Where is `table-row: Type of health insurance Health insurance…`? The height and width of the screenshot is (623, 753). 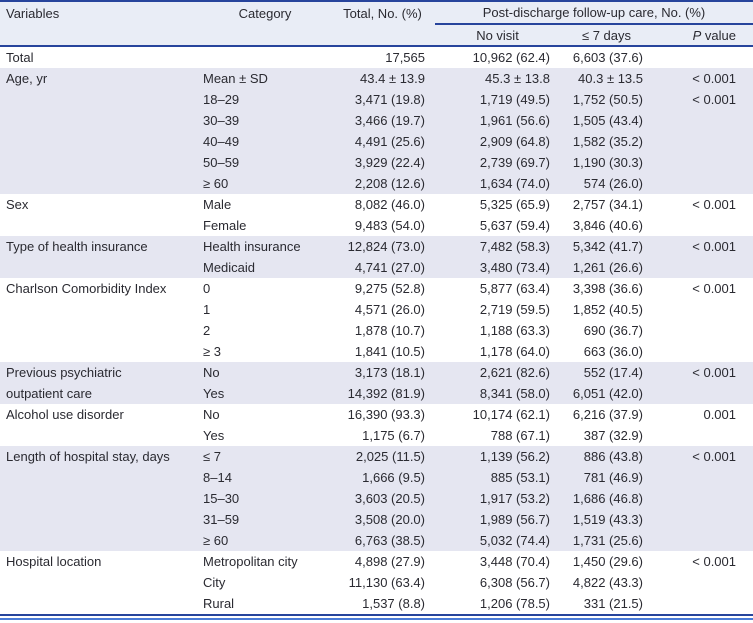 table-row: Type of health insurance Health insurance… is located at coordinates (376, 257).